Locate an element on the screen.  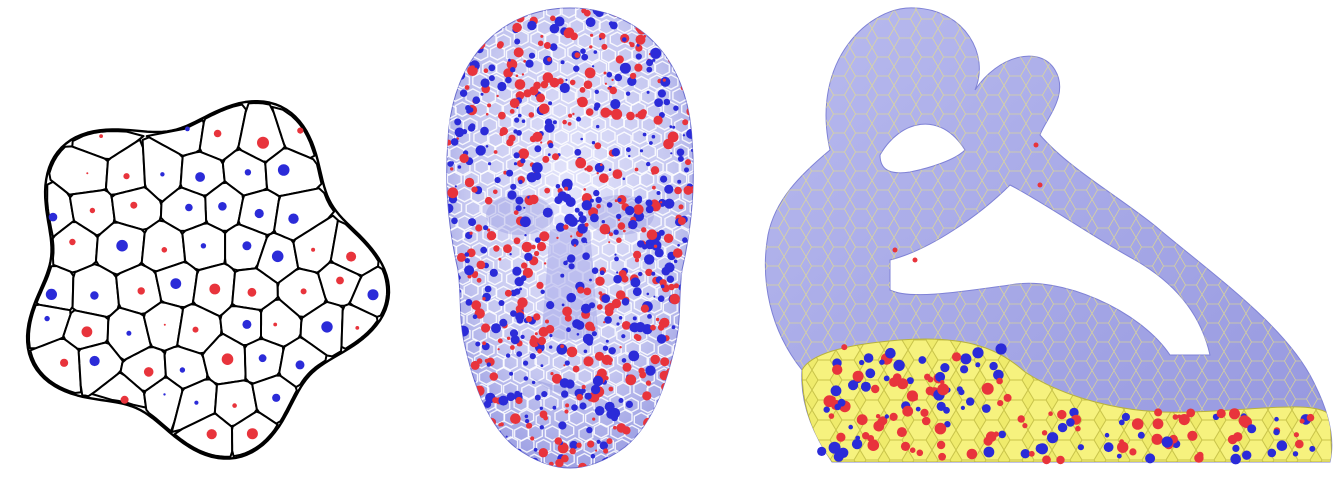
voronoi-cell is located at coordinates (203, 435).